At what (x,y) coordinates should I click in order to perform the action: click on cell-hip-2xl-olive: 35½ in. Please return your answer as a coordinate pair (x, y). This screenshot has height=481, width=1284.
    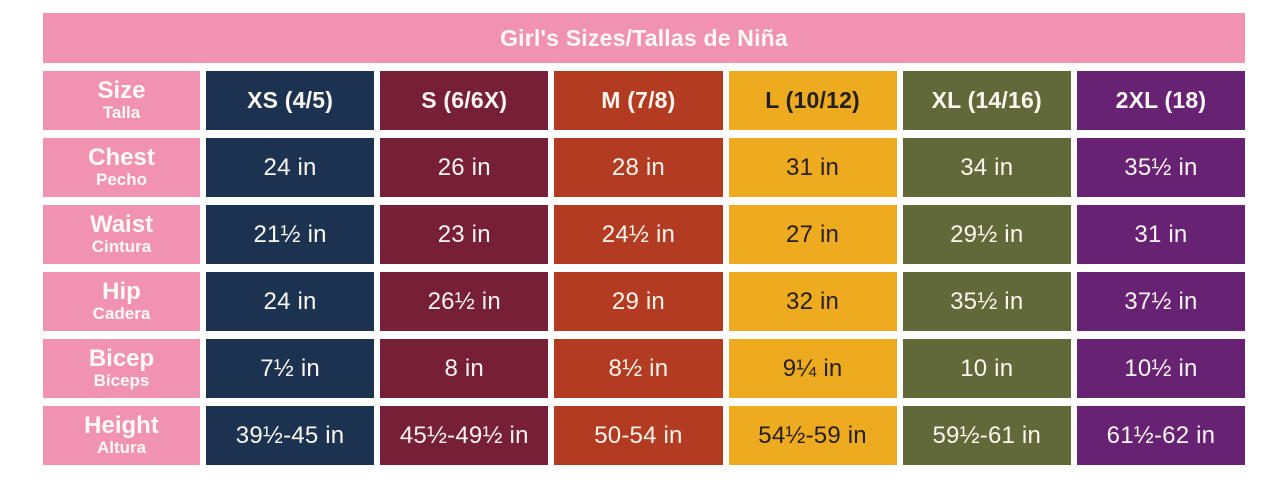
    Looking at the image, I should click on (986, 301).